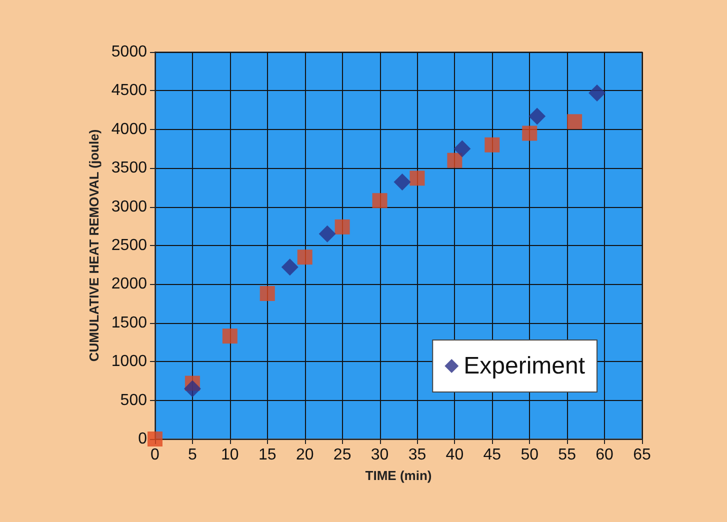  I want to click on y-tick-label: 1500, so click(129, 323).